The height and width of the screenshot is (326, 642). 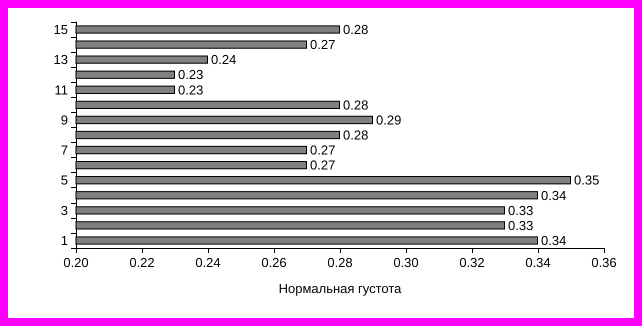 What do you see at coordinates (274, 262) in the screenshot?
I see `x-tick-label: 0.26` at bounding box center [274, 262].